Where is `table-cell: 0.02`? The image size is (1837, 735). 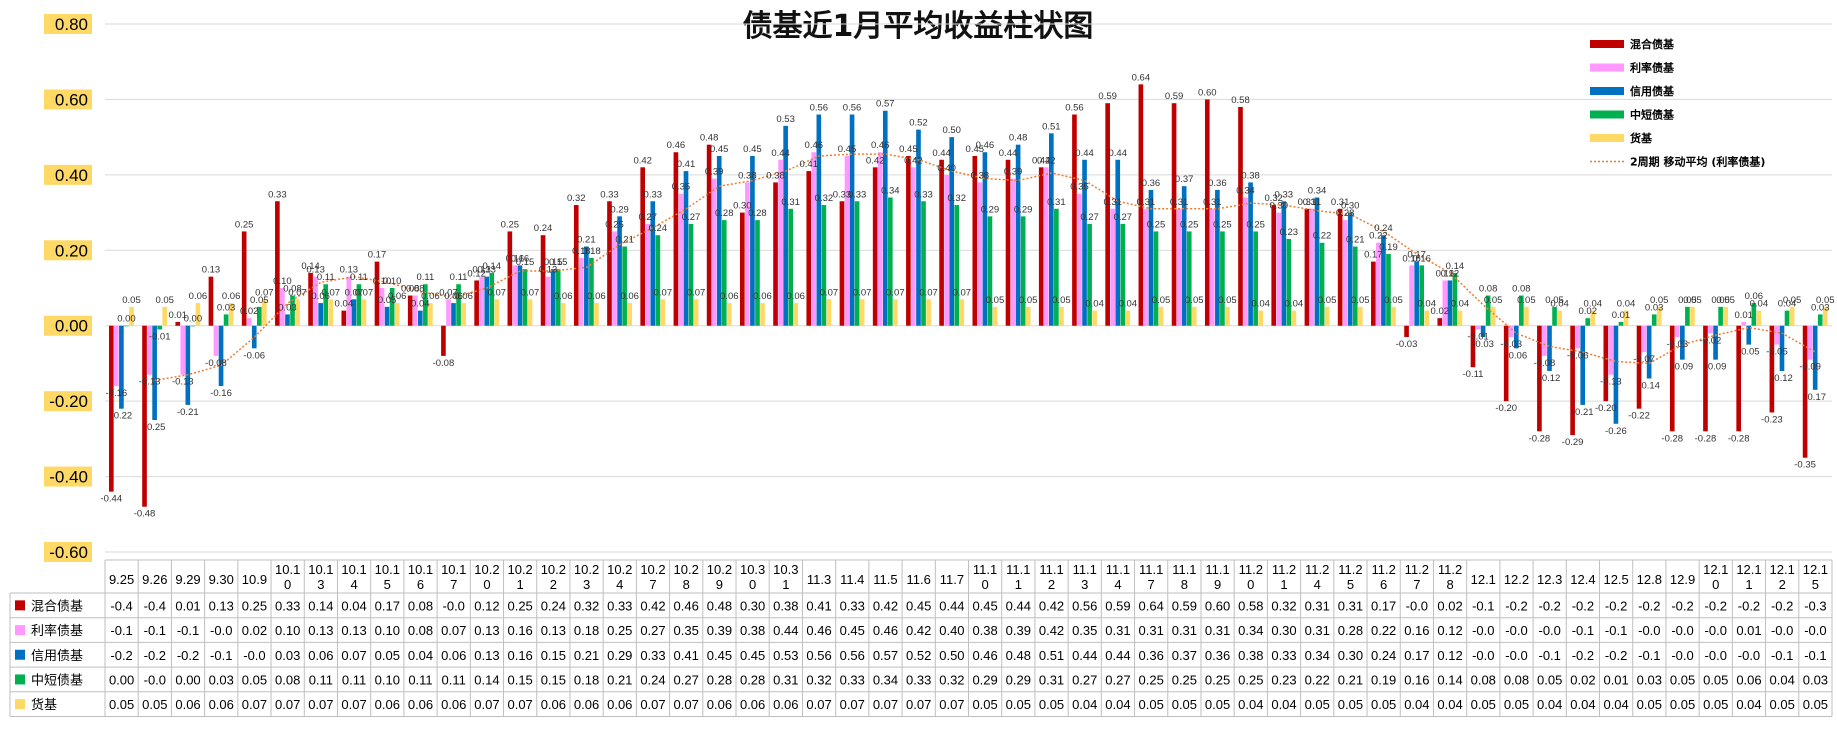
table-cell: 0.02 is located at coordinates (1582, 679).